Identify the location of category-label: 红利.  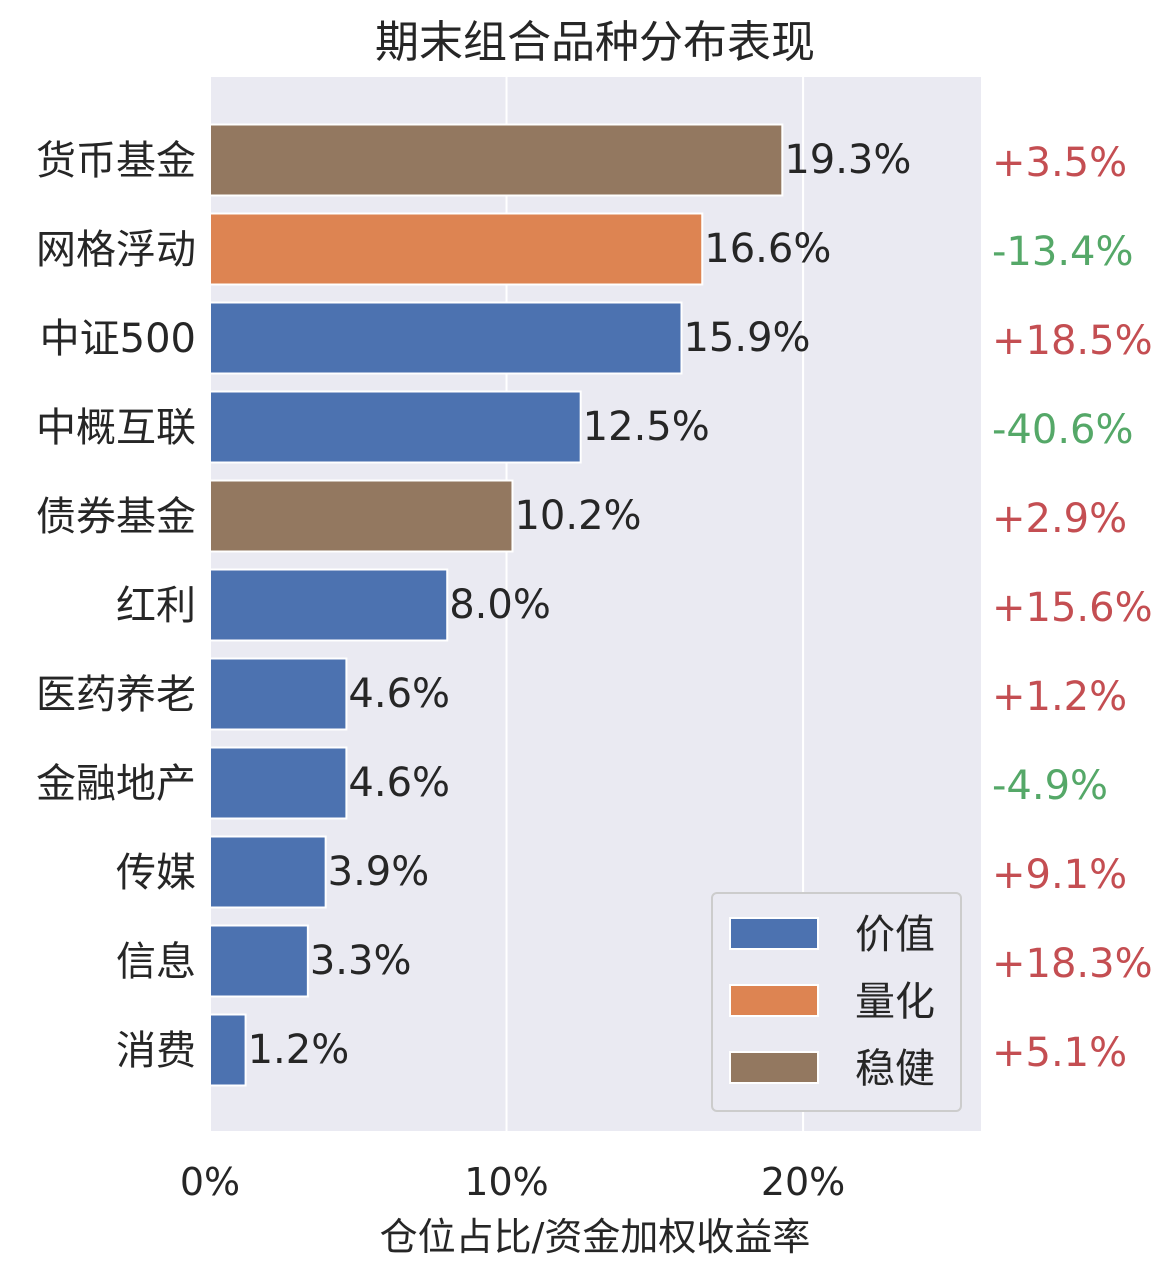
(156, 606).